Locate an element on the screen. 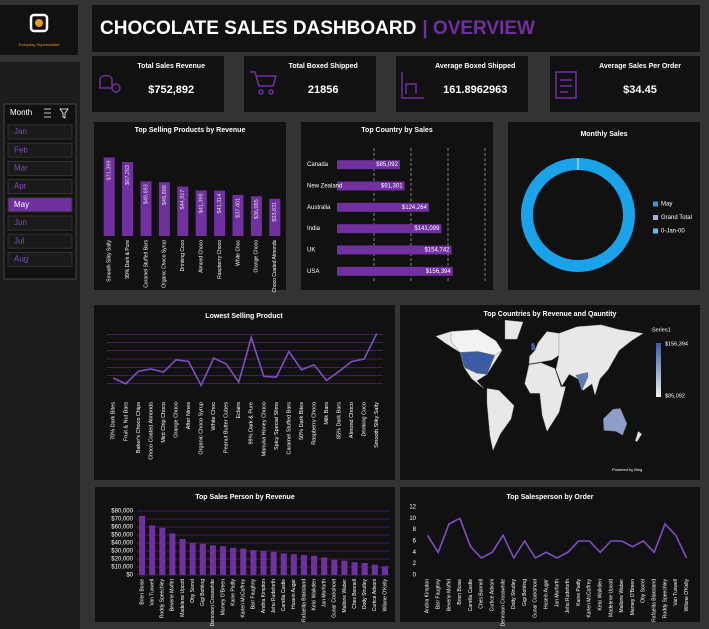 The height and width of the screenshot is (629, 709). chart-title: Lowest Selling Product is located at coordinates (244, 316).